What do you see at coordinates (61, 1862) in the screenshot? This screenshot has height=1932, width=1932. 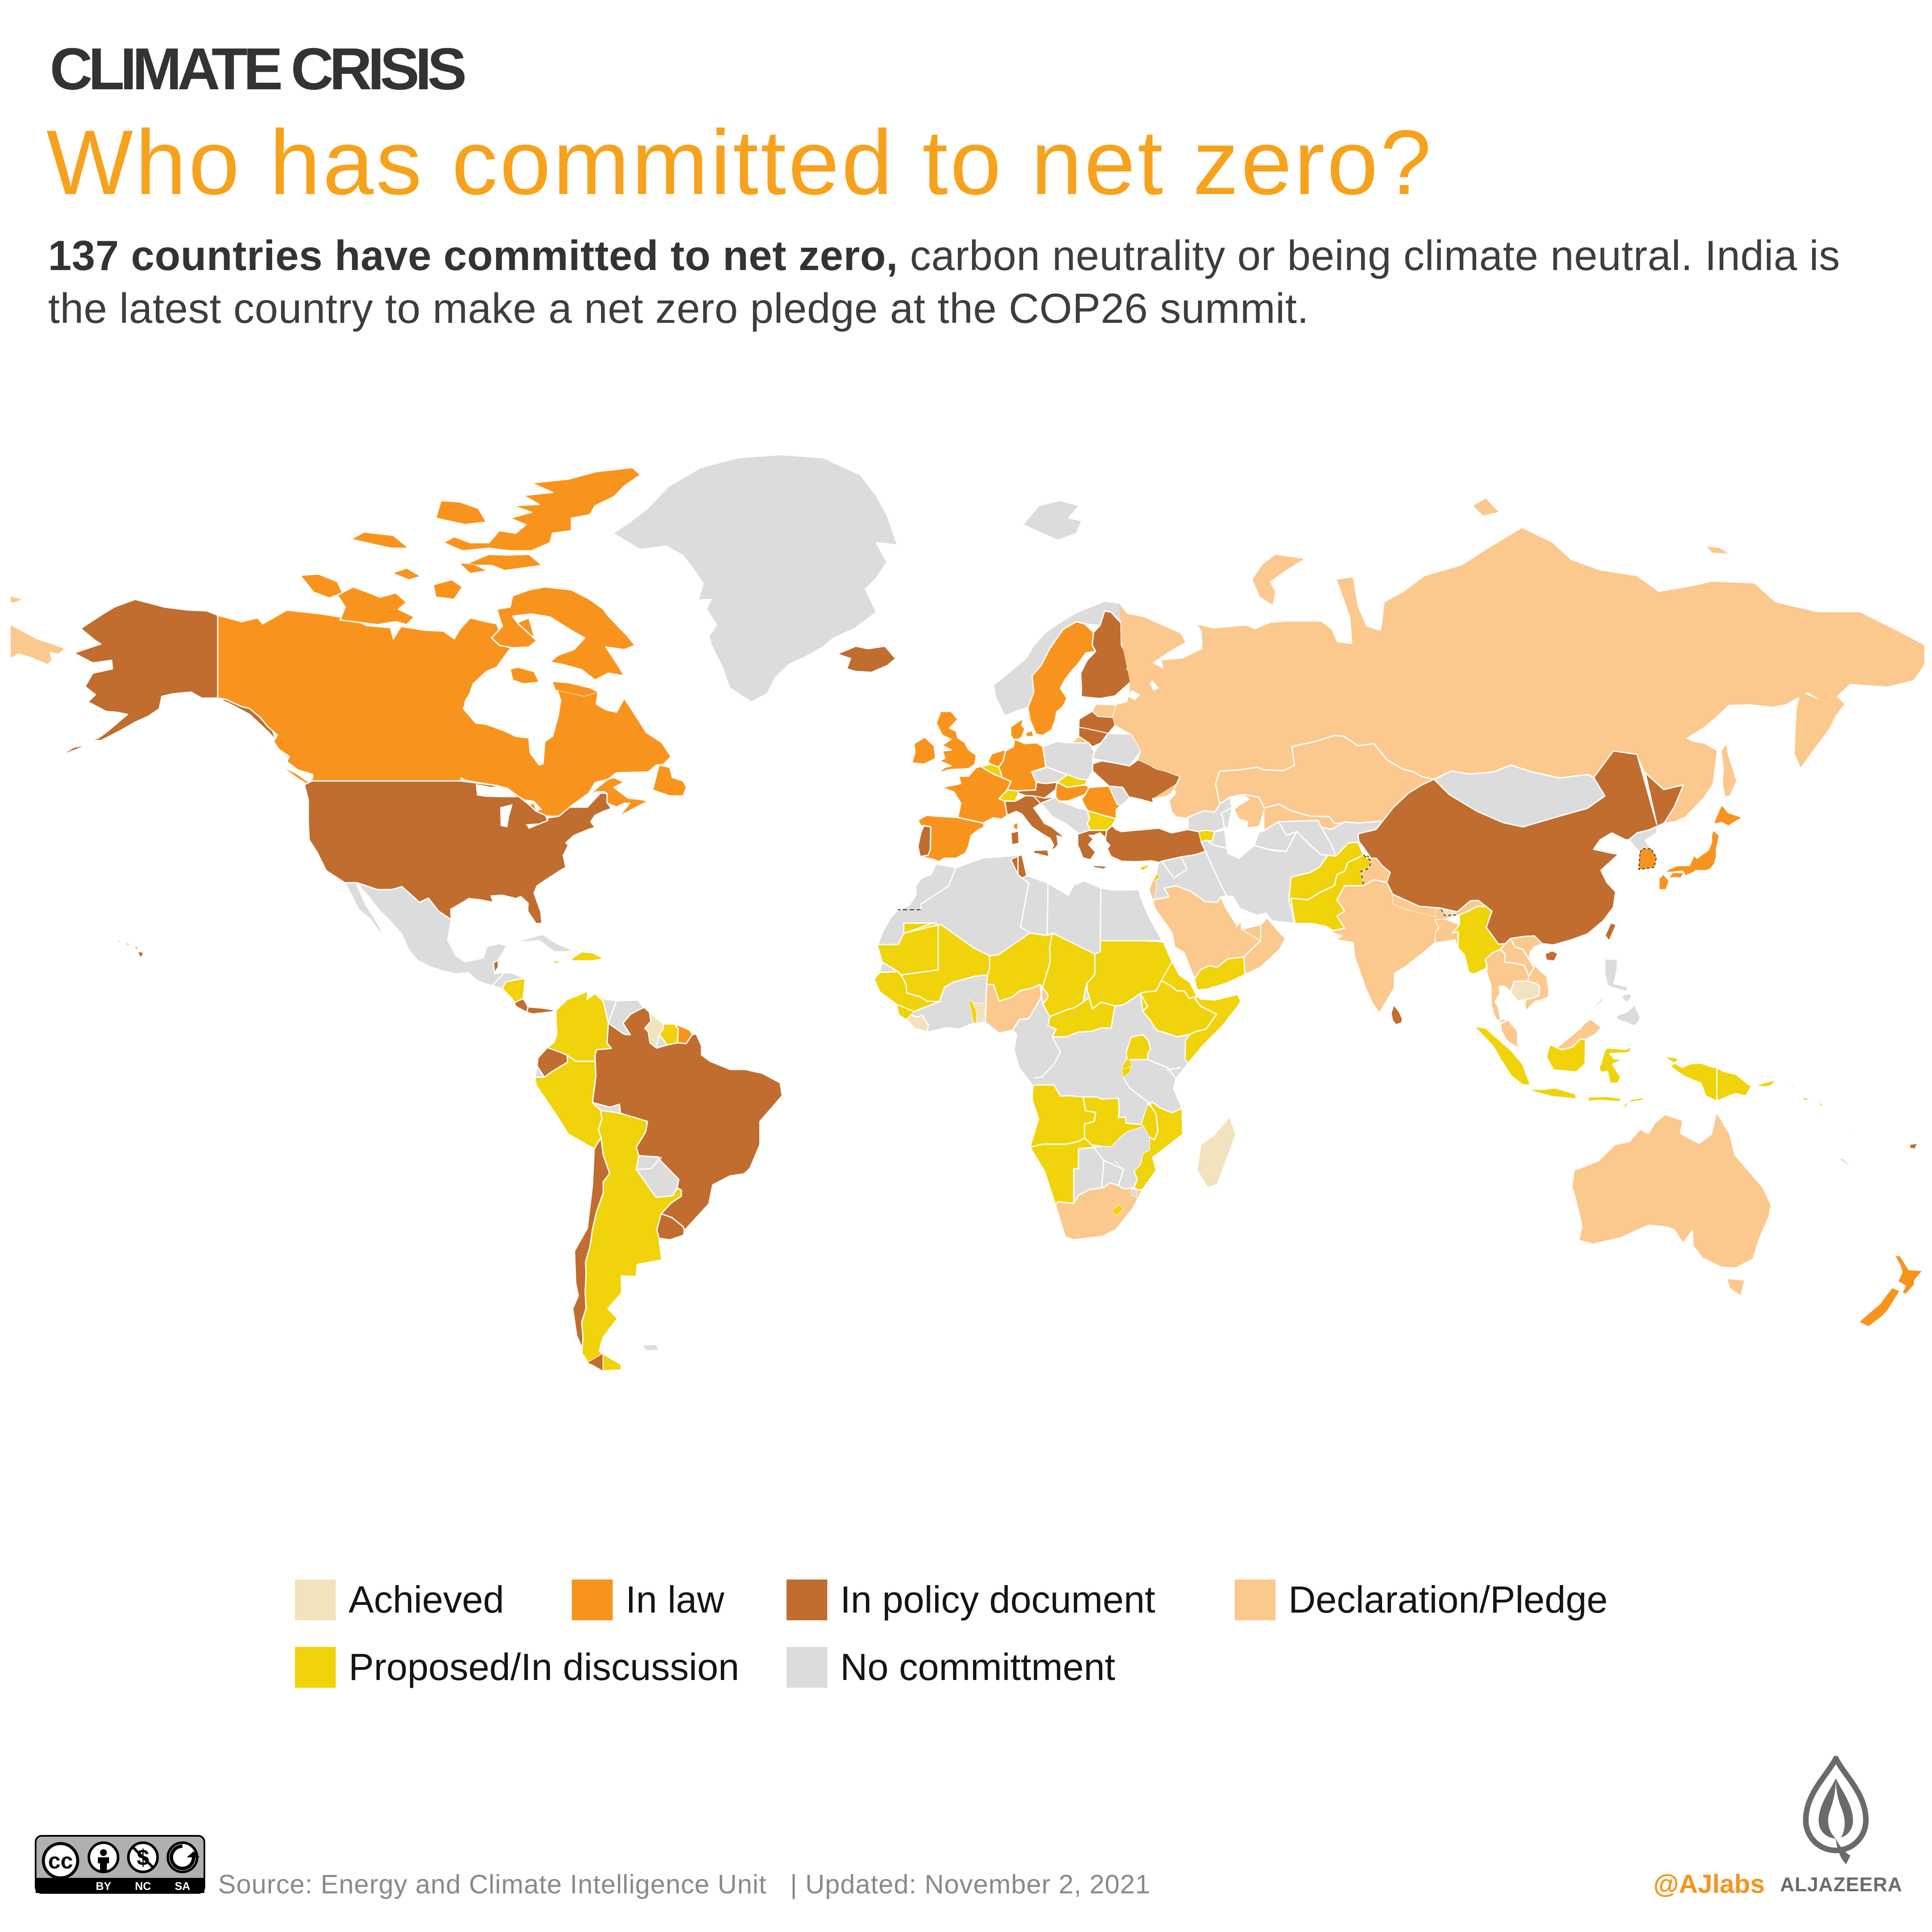 I see `svg-text: cc` at bounding box center [61, 1862].